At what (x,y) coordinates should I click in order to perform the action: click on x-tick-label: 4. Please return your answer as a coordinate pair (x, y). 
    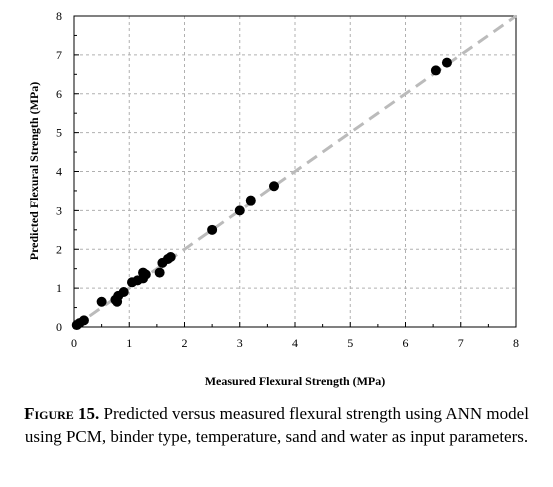
    Looking at the image, I should click on (295, 343).